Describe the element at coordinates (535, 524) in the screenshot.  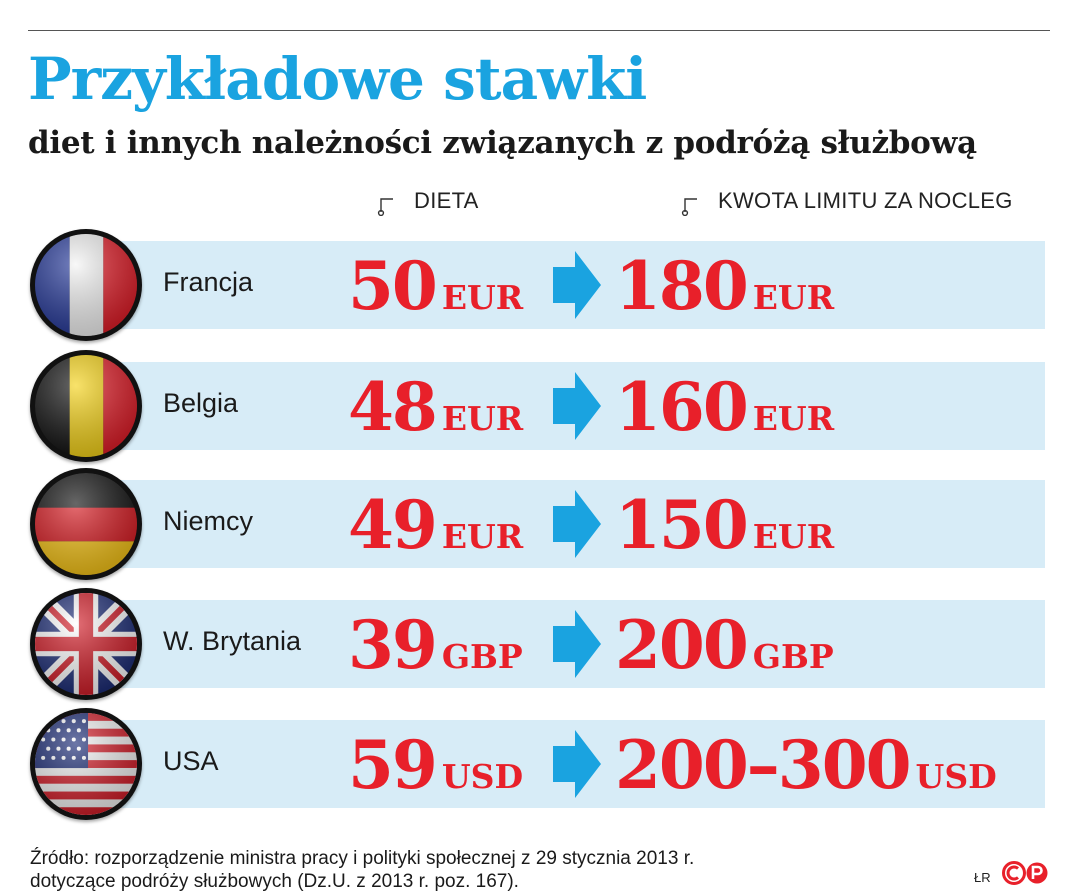
I see `rate-row-niemcy: Niemcy 49 EUR 150 EUR` at that location.